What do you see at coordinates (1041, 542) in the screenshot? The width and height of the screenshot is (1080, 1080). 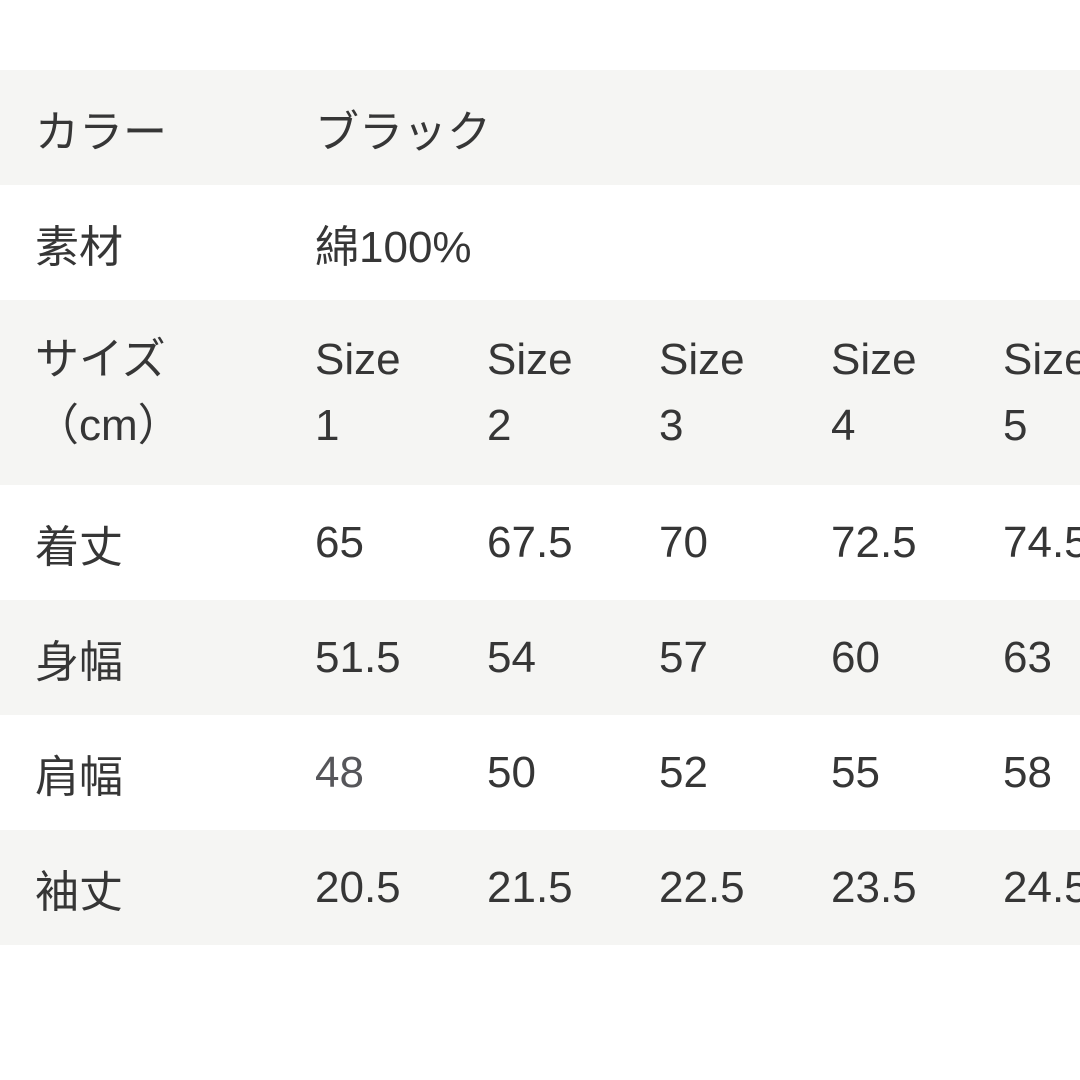 I see `cell-value: 74.5` at bounding box center [1041, 542].